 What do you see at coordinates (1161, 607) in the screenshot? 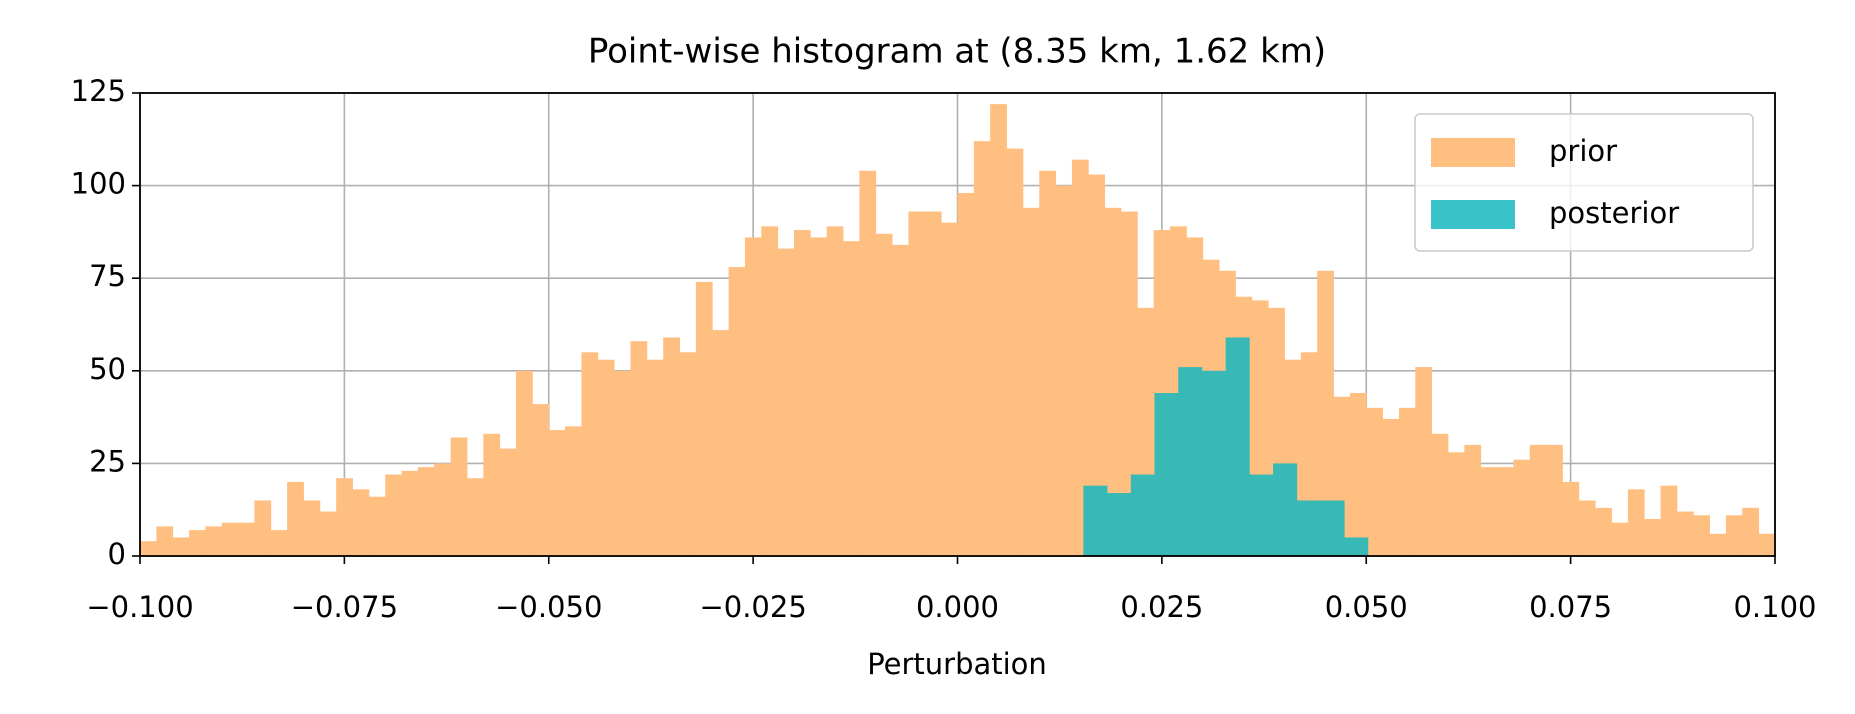
I see `x-tick-label: 0.025` at bounding box center [1161, 607].